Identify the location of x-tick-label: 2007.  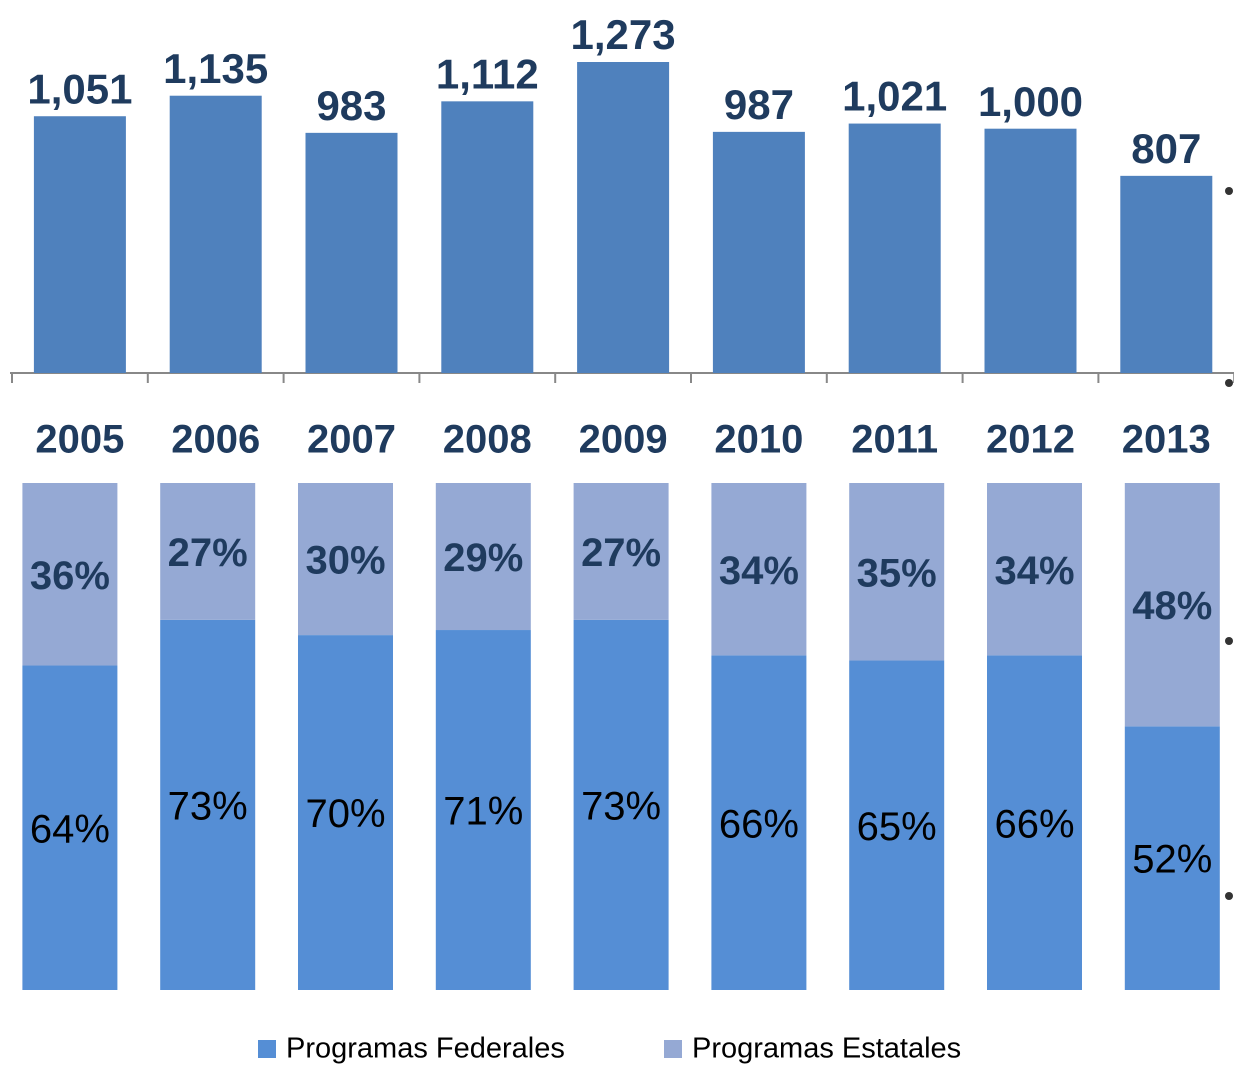
(351, 440).